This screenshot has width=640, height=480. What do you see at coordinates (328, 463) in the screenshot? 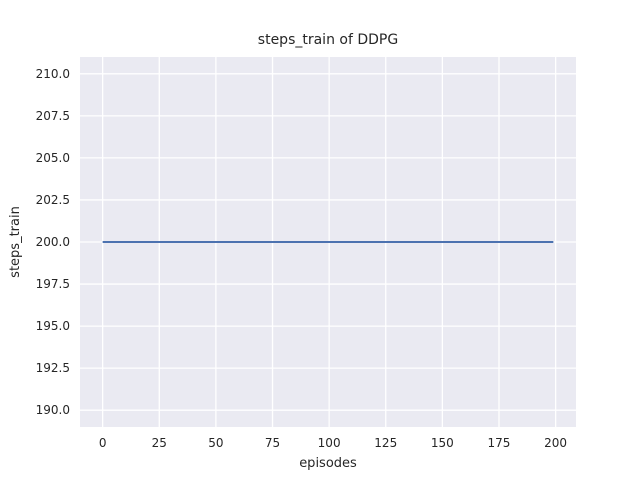
I see `x-axis-label: episodes` at bounding box center [328, 463].